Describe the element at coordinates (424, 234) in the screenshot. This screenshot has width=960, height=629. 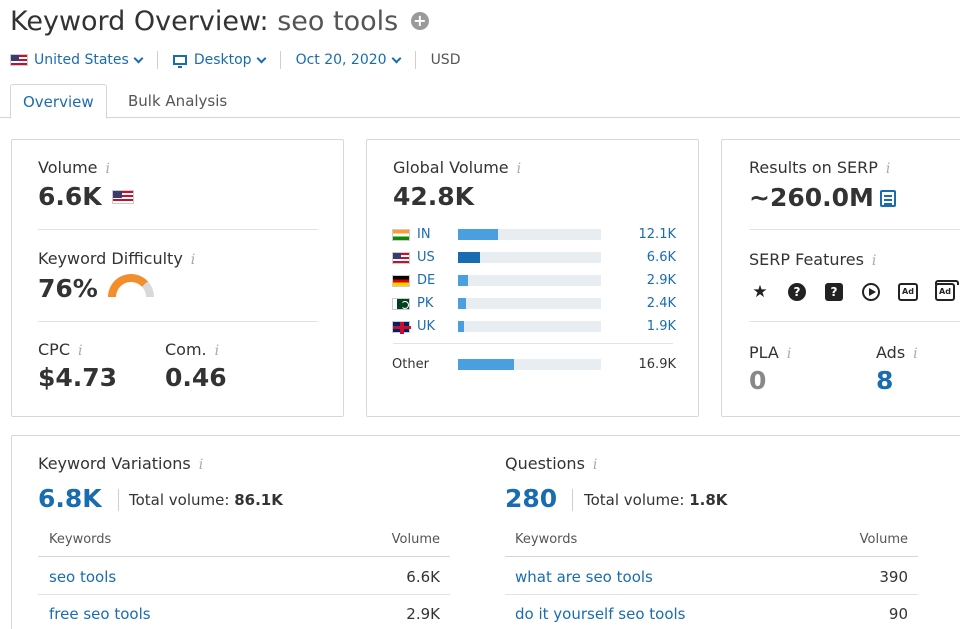
I see `country-code: IN` at that location.